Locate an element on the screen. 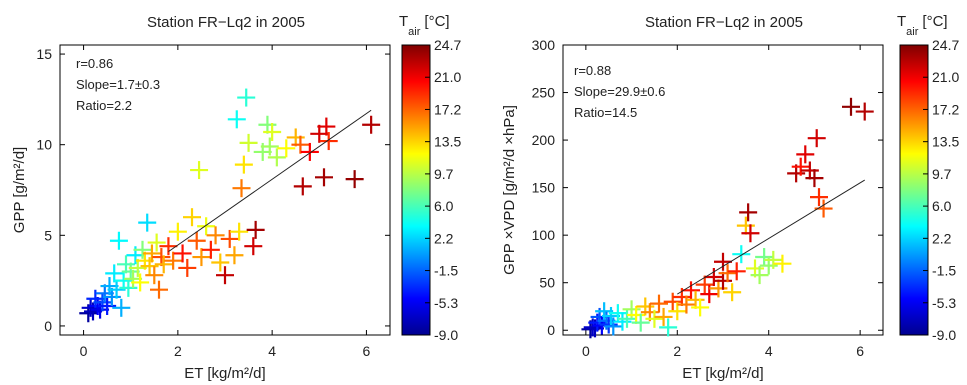 The height and width of the screenshot is (385, 967). y-tick-label: 0 is located at coordinates (551, 330).